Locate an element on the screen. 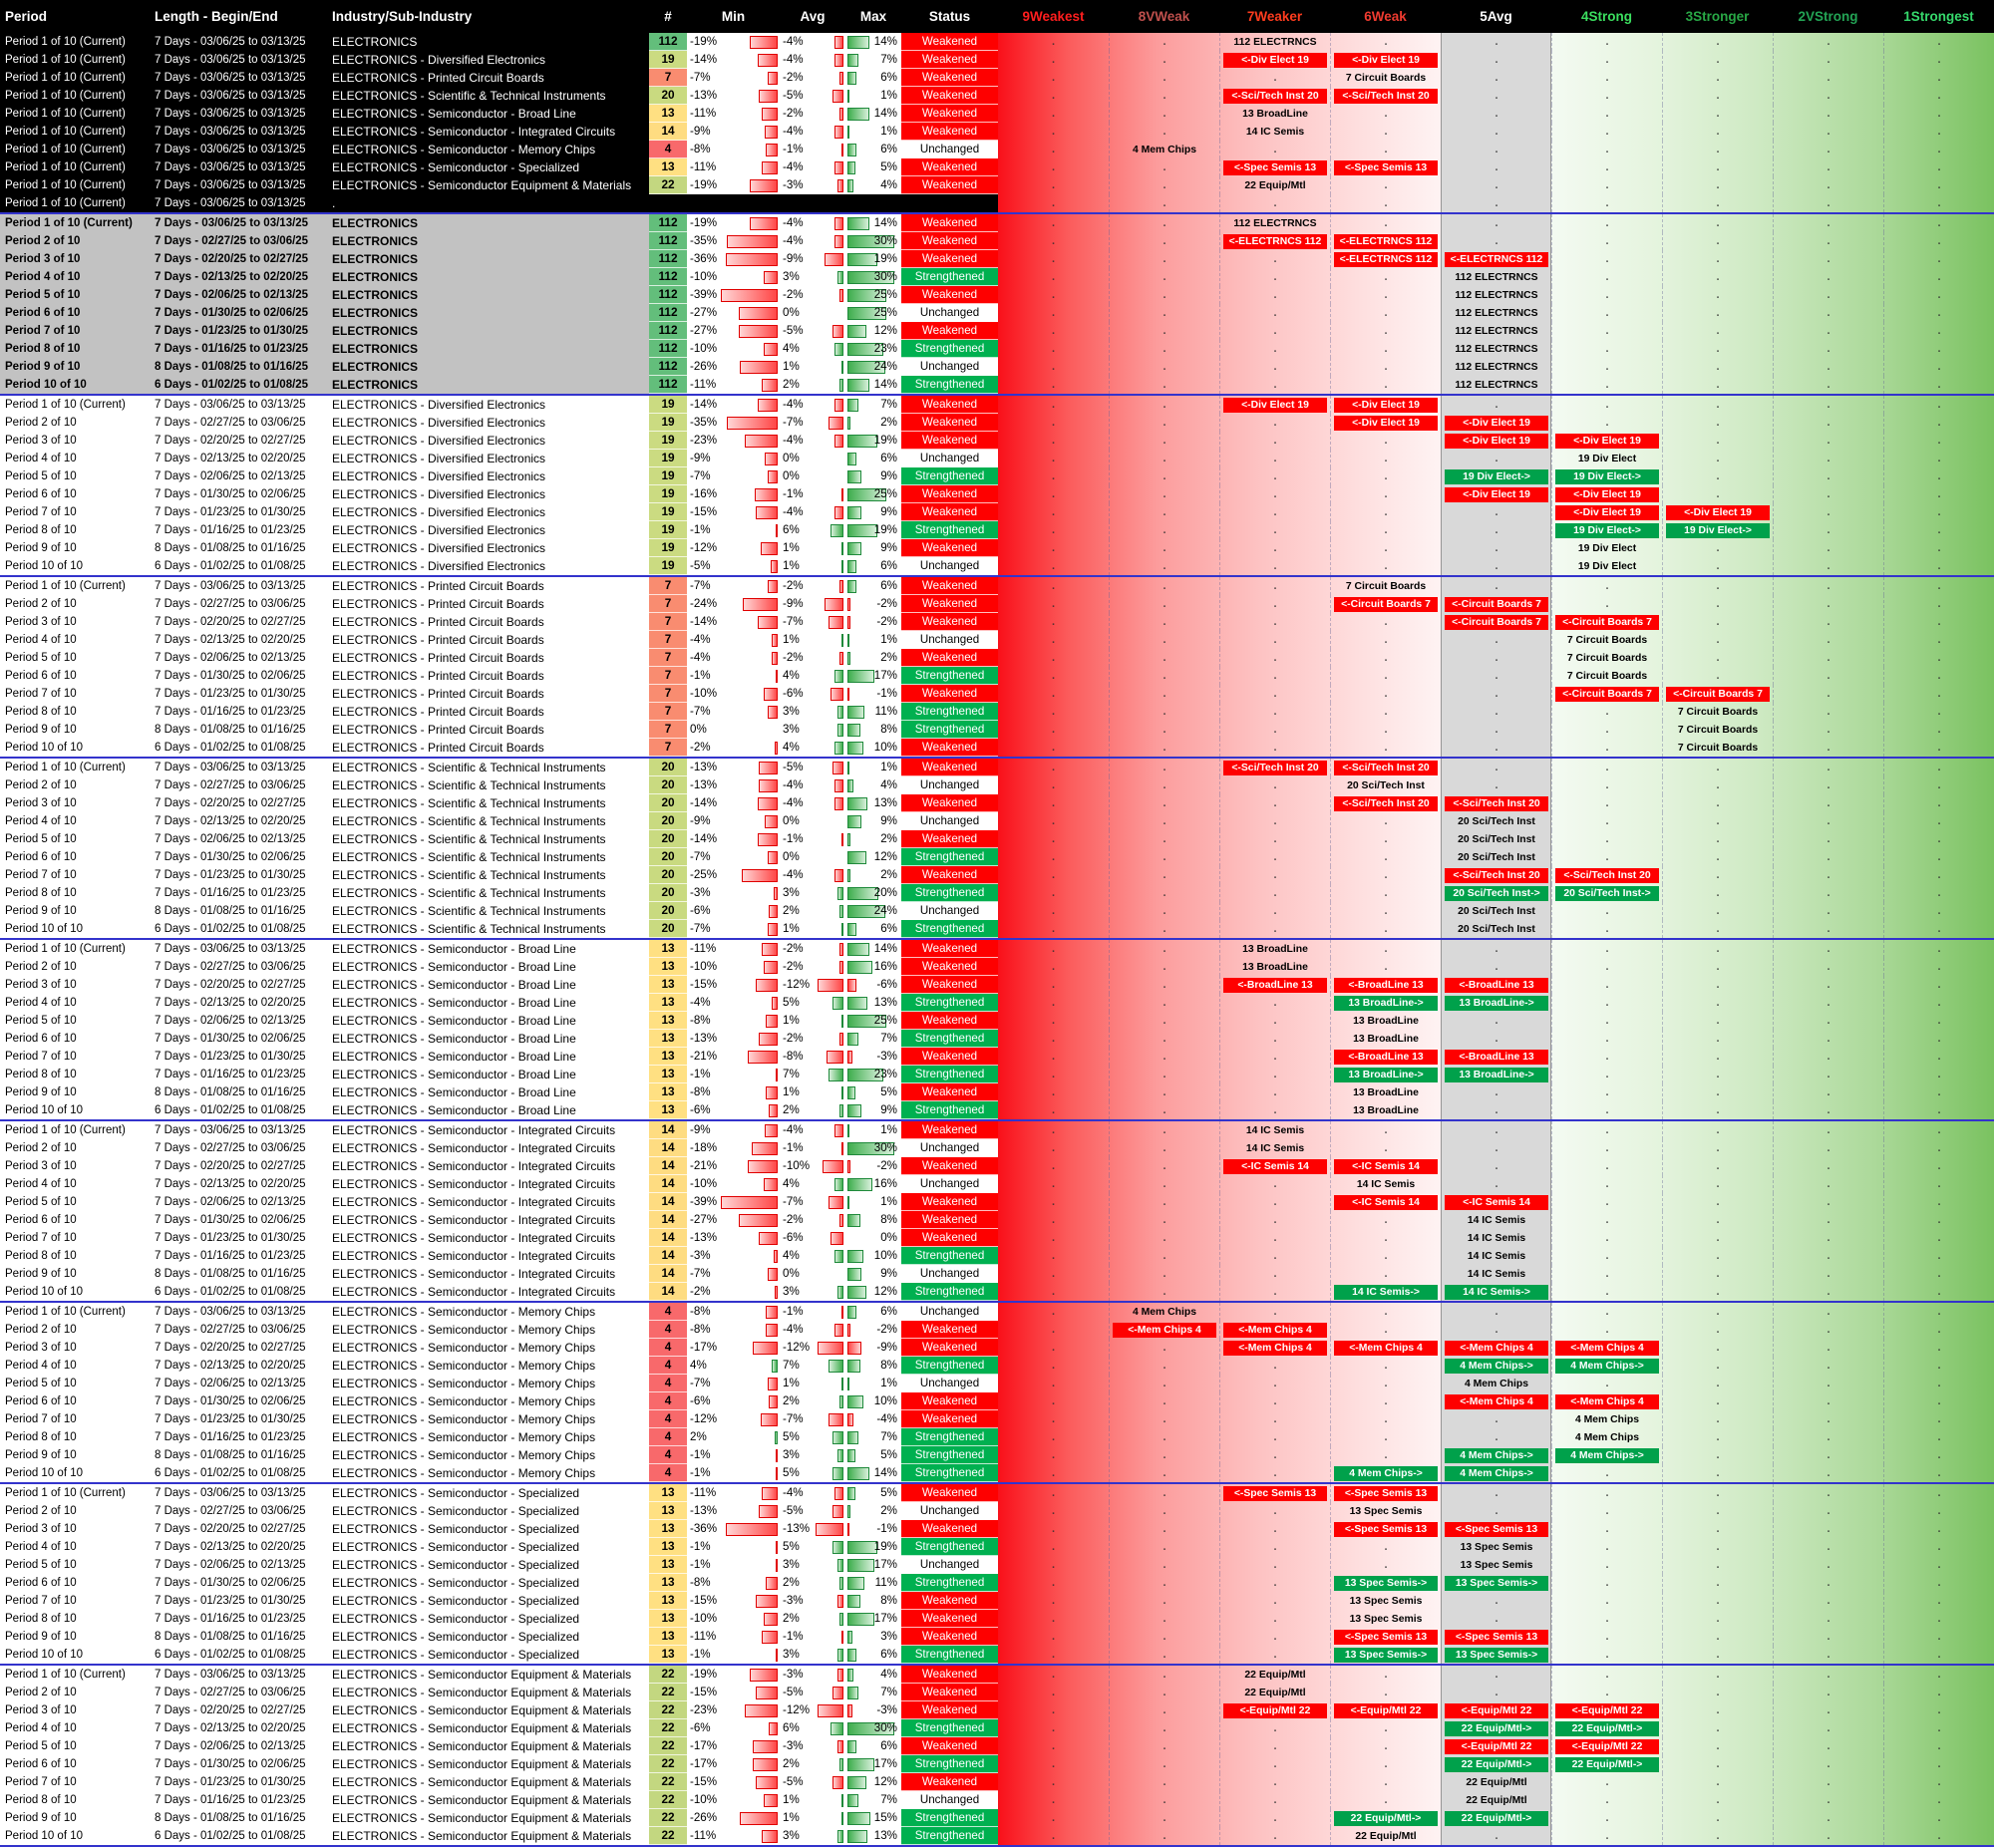 The width and height of the screenshot is (1994, 1848). rank-cell-1strongest: . is located at coordinates (1938, 857).